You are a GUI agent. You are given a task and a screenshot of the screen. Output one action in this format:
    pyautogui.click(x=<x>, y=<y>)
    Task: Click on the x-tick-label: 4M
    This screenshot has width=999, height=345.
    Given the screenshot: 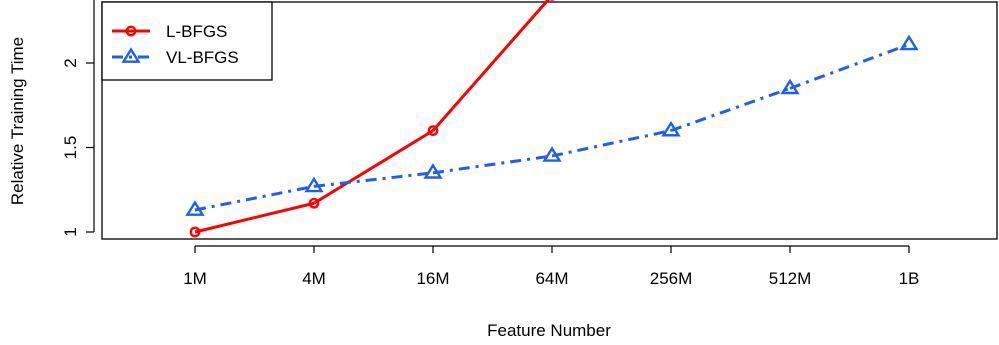 What is the action you would take?
    pyautogui.click(x=314, y=278)
    